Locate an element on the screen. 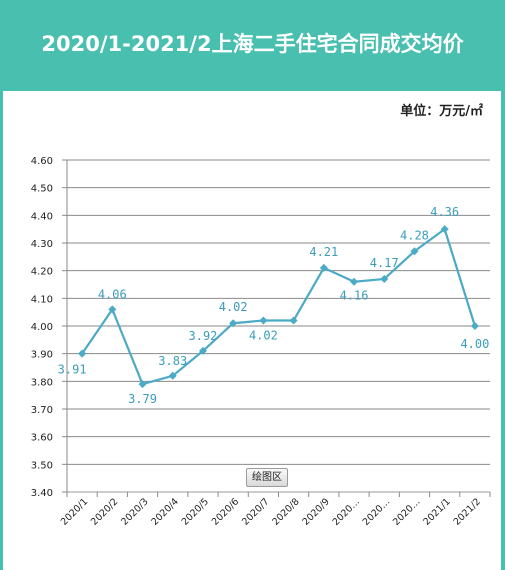 The image size is (505, 570). y-tick-label: 3.70 is located at coordinates (42, 410).